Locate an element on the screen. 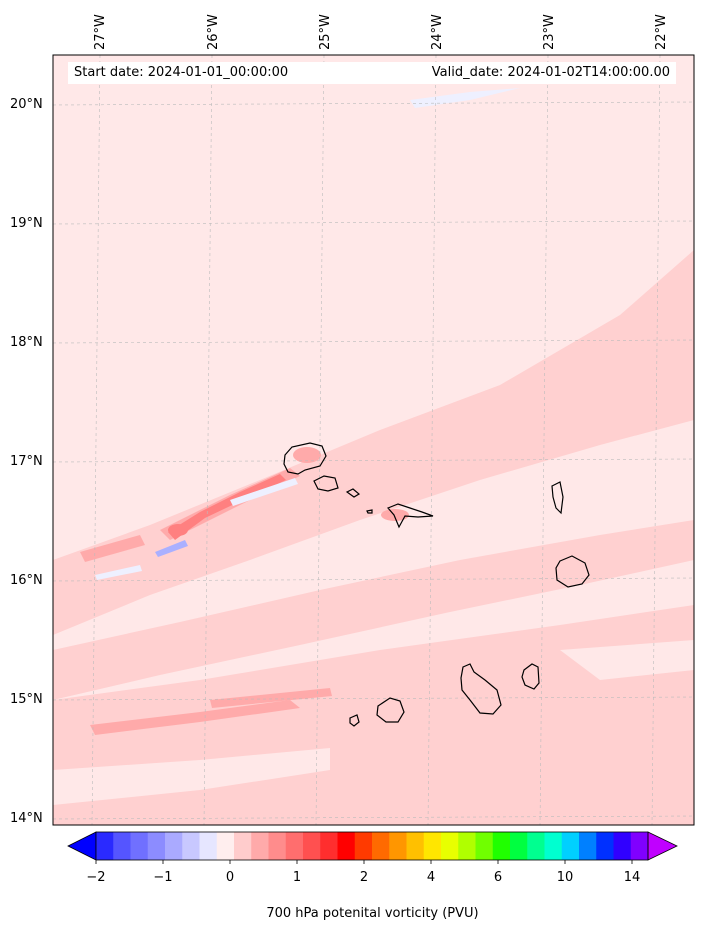 The image size is (703, 935). lat-label-19n: 19°N is located at coordinates (26, 223).